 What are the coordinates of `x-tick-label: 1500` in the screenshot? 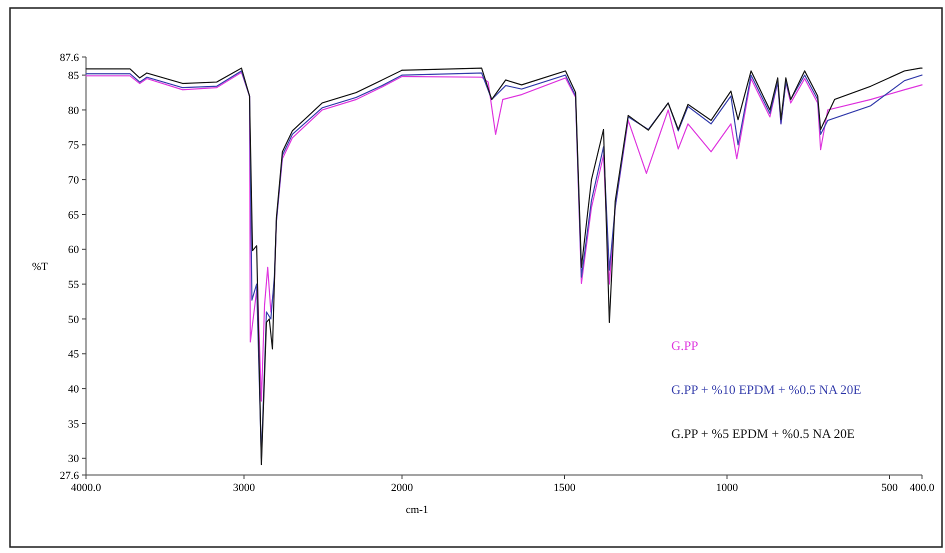 It's located at (565, 488).